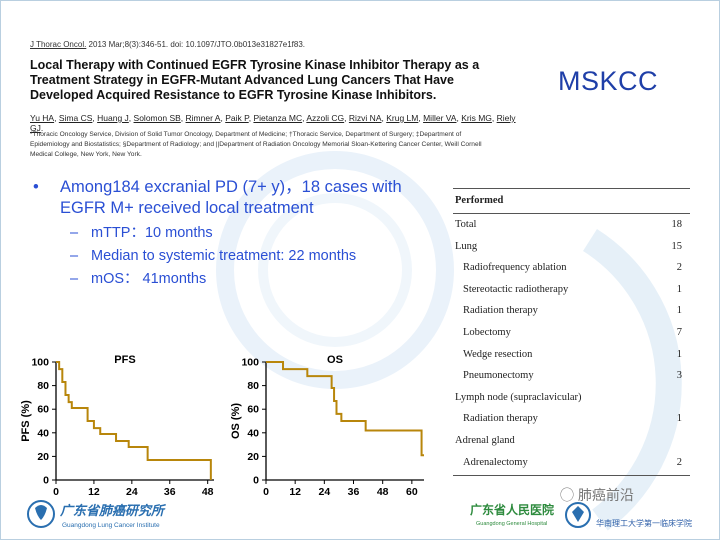 The width and height of the screenshot is (720, 540). Describe the element at coordinates (512, 509) in the screenshot. I see `logo-right-cn: 广东省人民医院` at that location.